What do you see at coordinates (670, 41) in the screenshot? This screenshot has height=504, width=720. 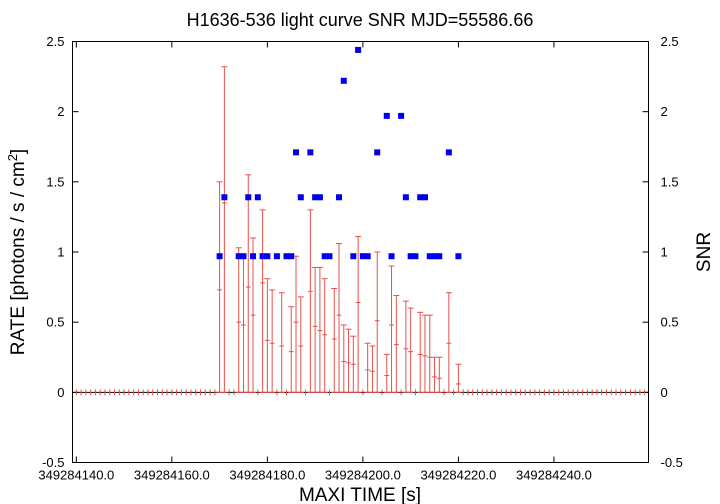 I see `y2-tick-label: 2.5` at bounding box center [670, 41].